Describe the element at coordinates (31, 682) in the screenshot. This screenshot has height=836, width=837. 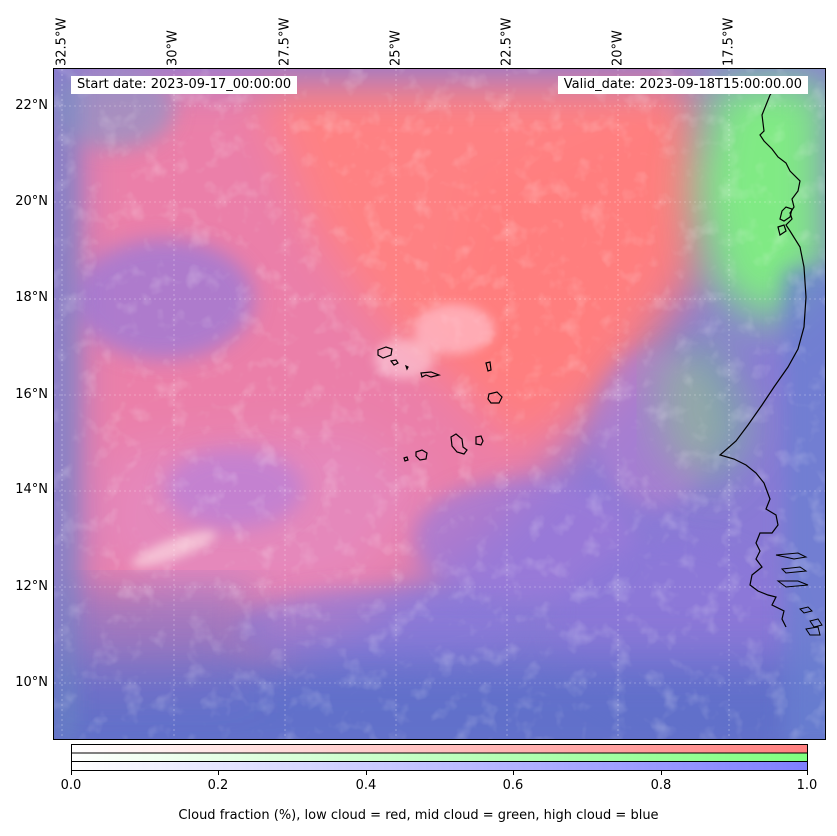
I see `lat-label-10n: 10°N` at that location.